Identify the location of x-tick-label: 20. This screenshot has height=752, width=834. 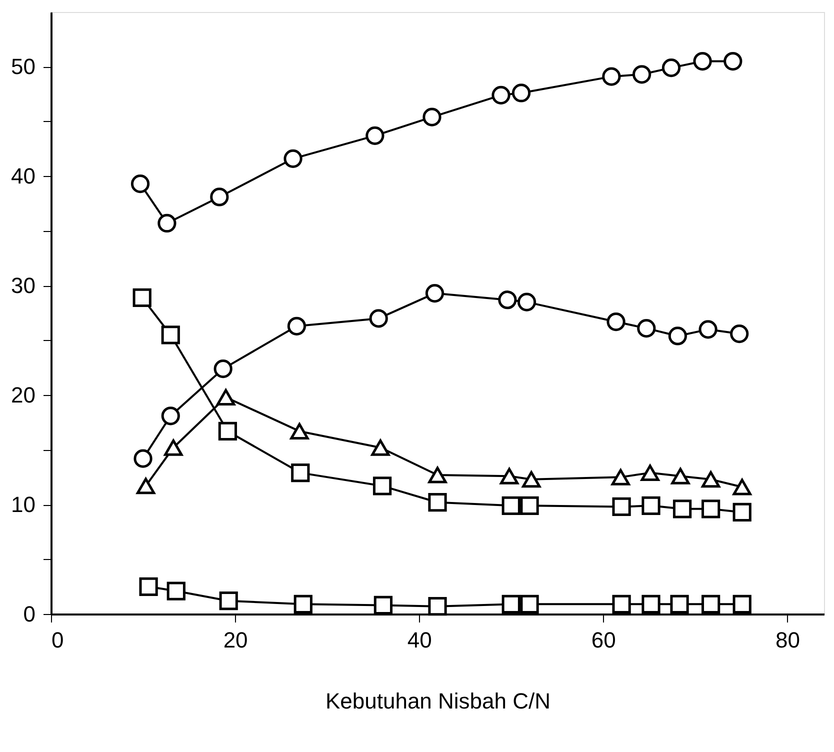
(235, 640).